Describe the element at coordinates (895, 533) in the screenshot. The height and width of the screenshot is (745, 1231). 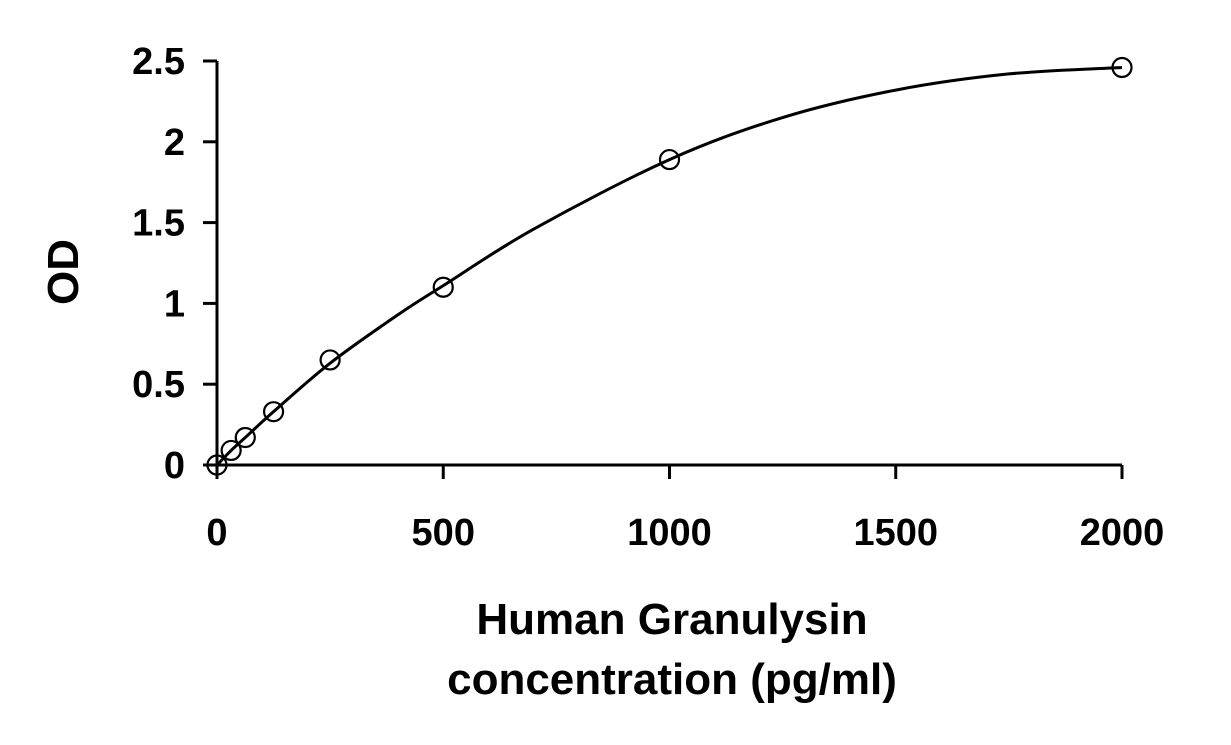
I see `x-tick-label: 1500` at that location.